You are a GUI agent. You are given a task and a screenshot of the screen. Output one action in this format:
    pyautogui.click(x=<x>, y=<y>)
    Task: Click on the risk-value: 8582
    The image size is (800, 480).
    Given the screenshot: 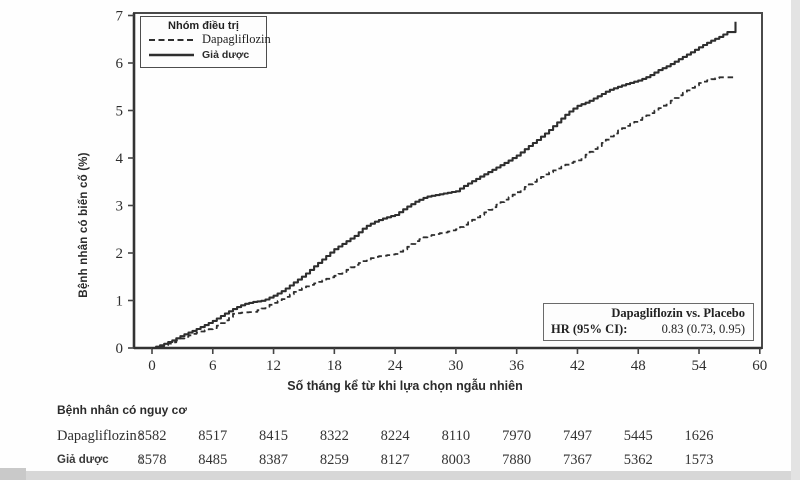 What is the action you would take?
    pyautogui.click(x=152, y=436)
    